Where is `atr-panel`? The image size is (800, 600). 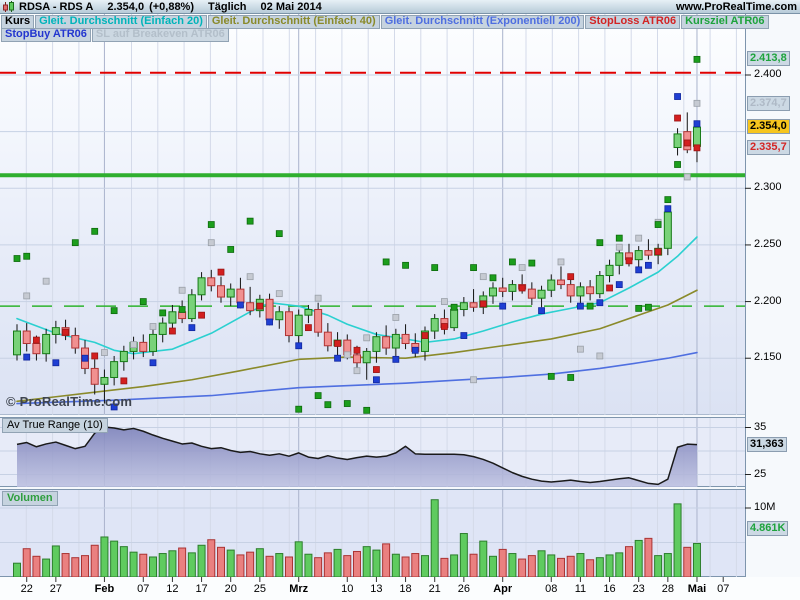 atr-panel is located at coordinates (372, 452).